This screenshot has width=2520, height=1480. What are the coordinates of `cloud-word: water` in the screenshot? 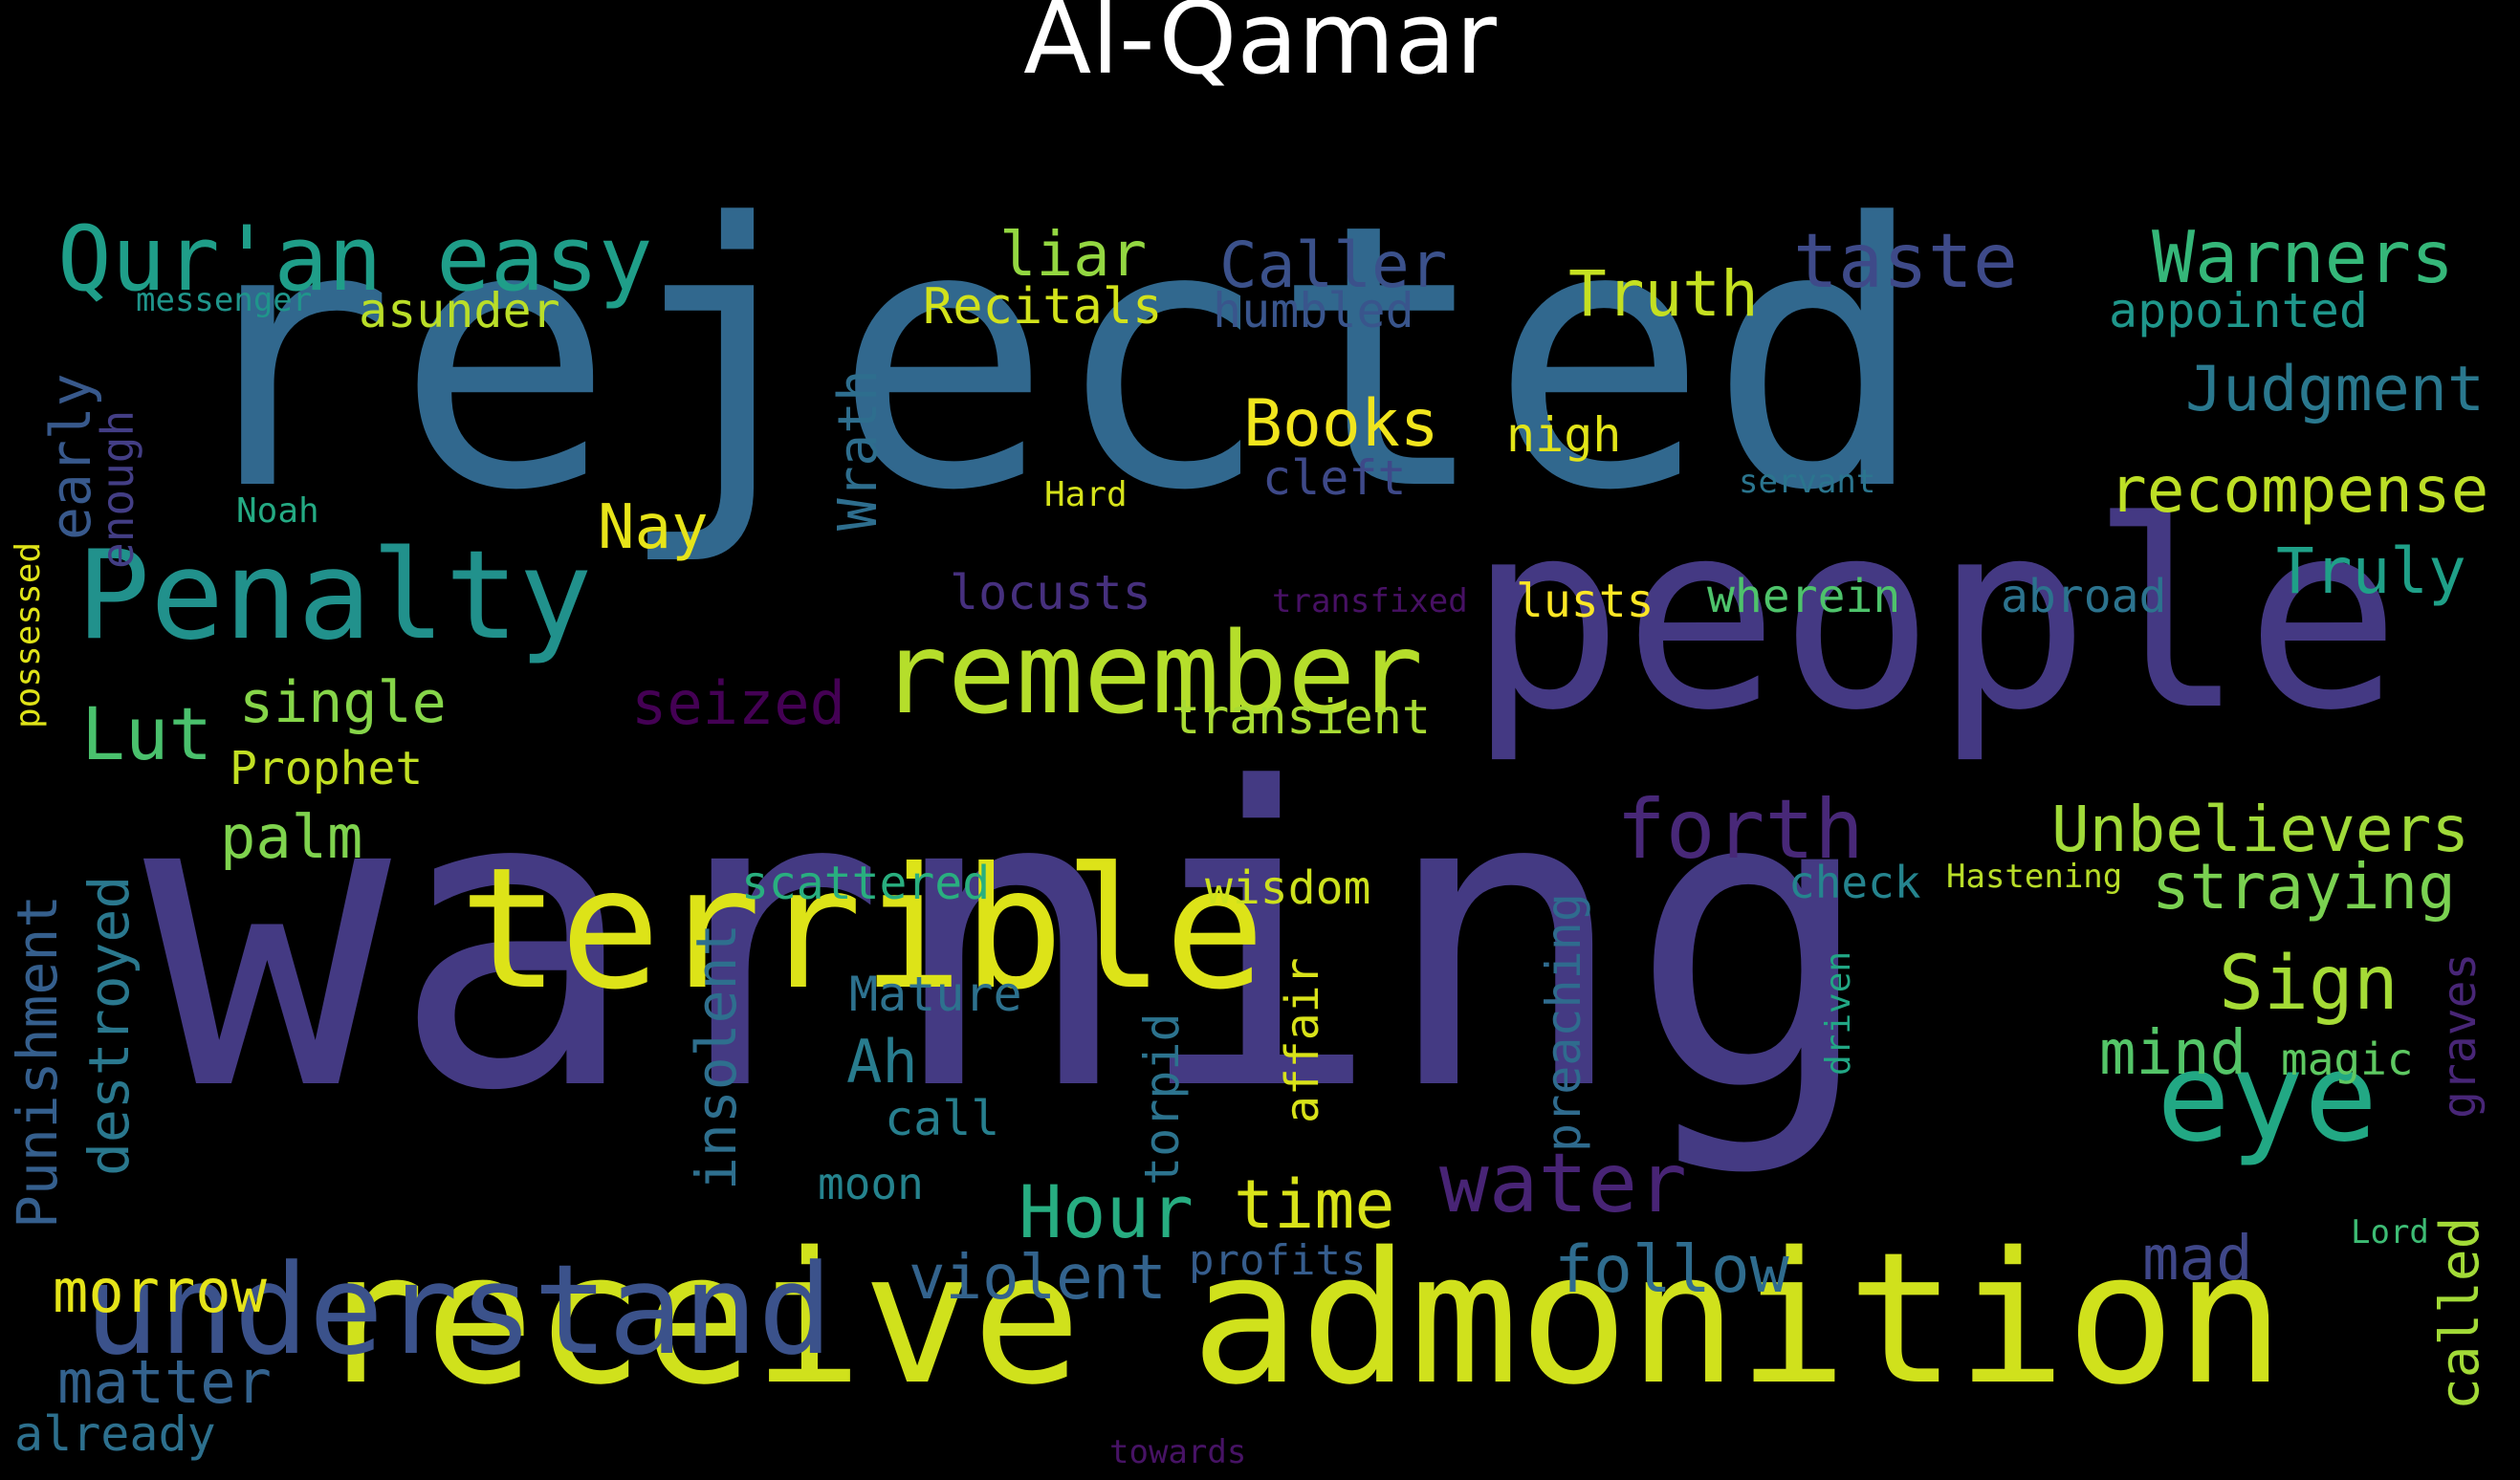 It's located at (1563, 1183).